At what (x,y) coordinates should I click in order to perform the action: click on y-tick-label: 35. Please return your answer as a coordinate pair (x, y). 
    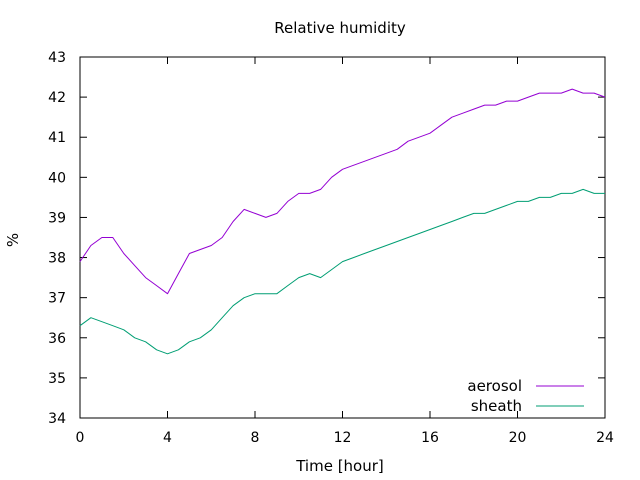
    Looking at the image, I should click on (57, 379).